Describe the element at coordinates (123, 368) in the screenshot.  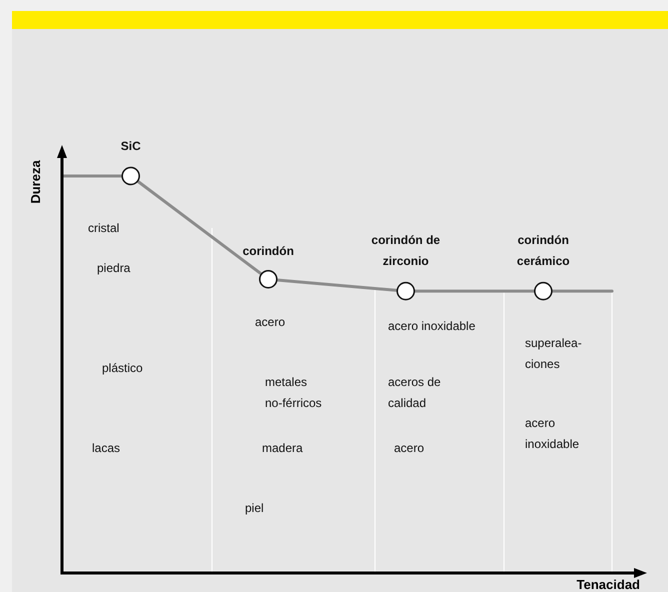
I see `annotation: plástico` at that location.